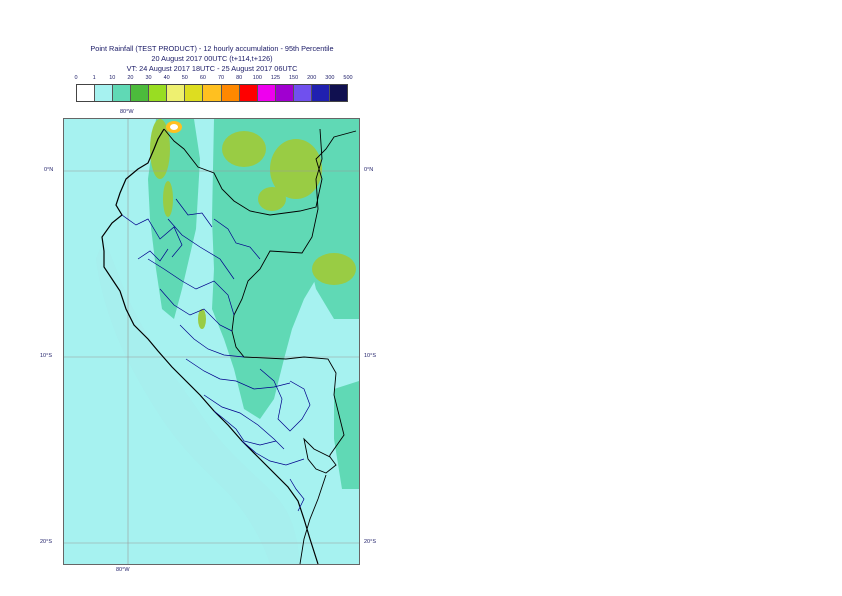  I want to click on legend-tick-label: 30, so click(148, 78).